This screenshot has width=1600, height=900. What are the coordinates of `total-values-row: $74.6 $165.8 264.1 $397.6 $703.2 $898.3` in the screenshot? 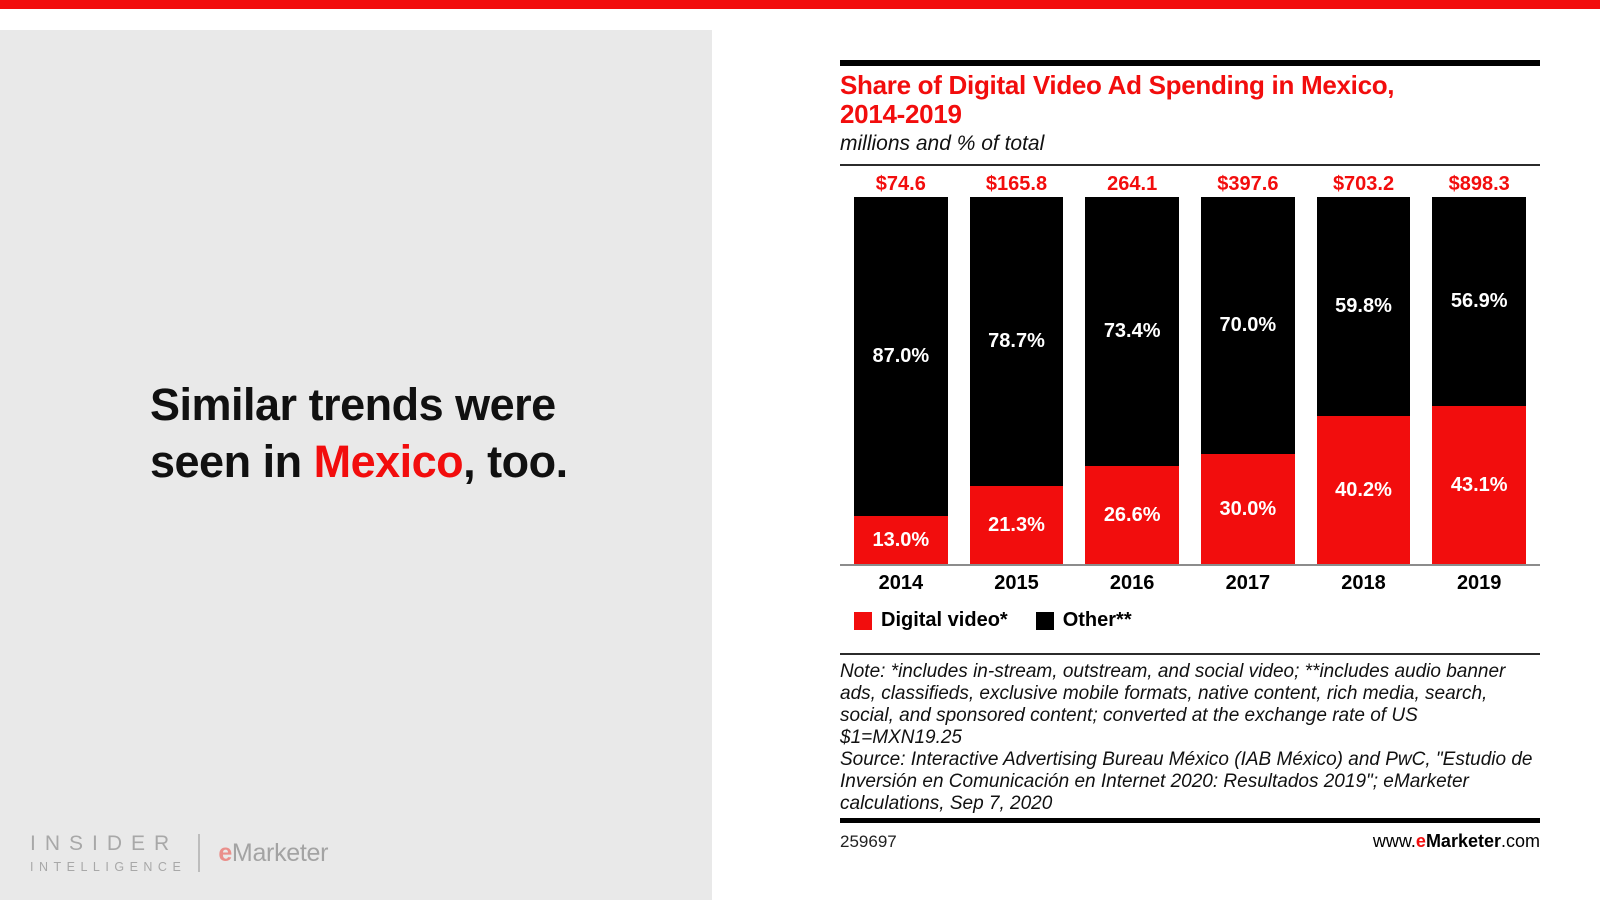 It's located at (1190, 185).